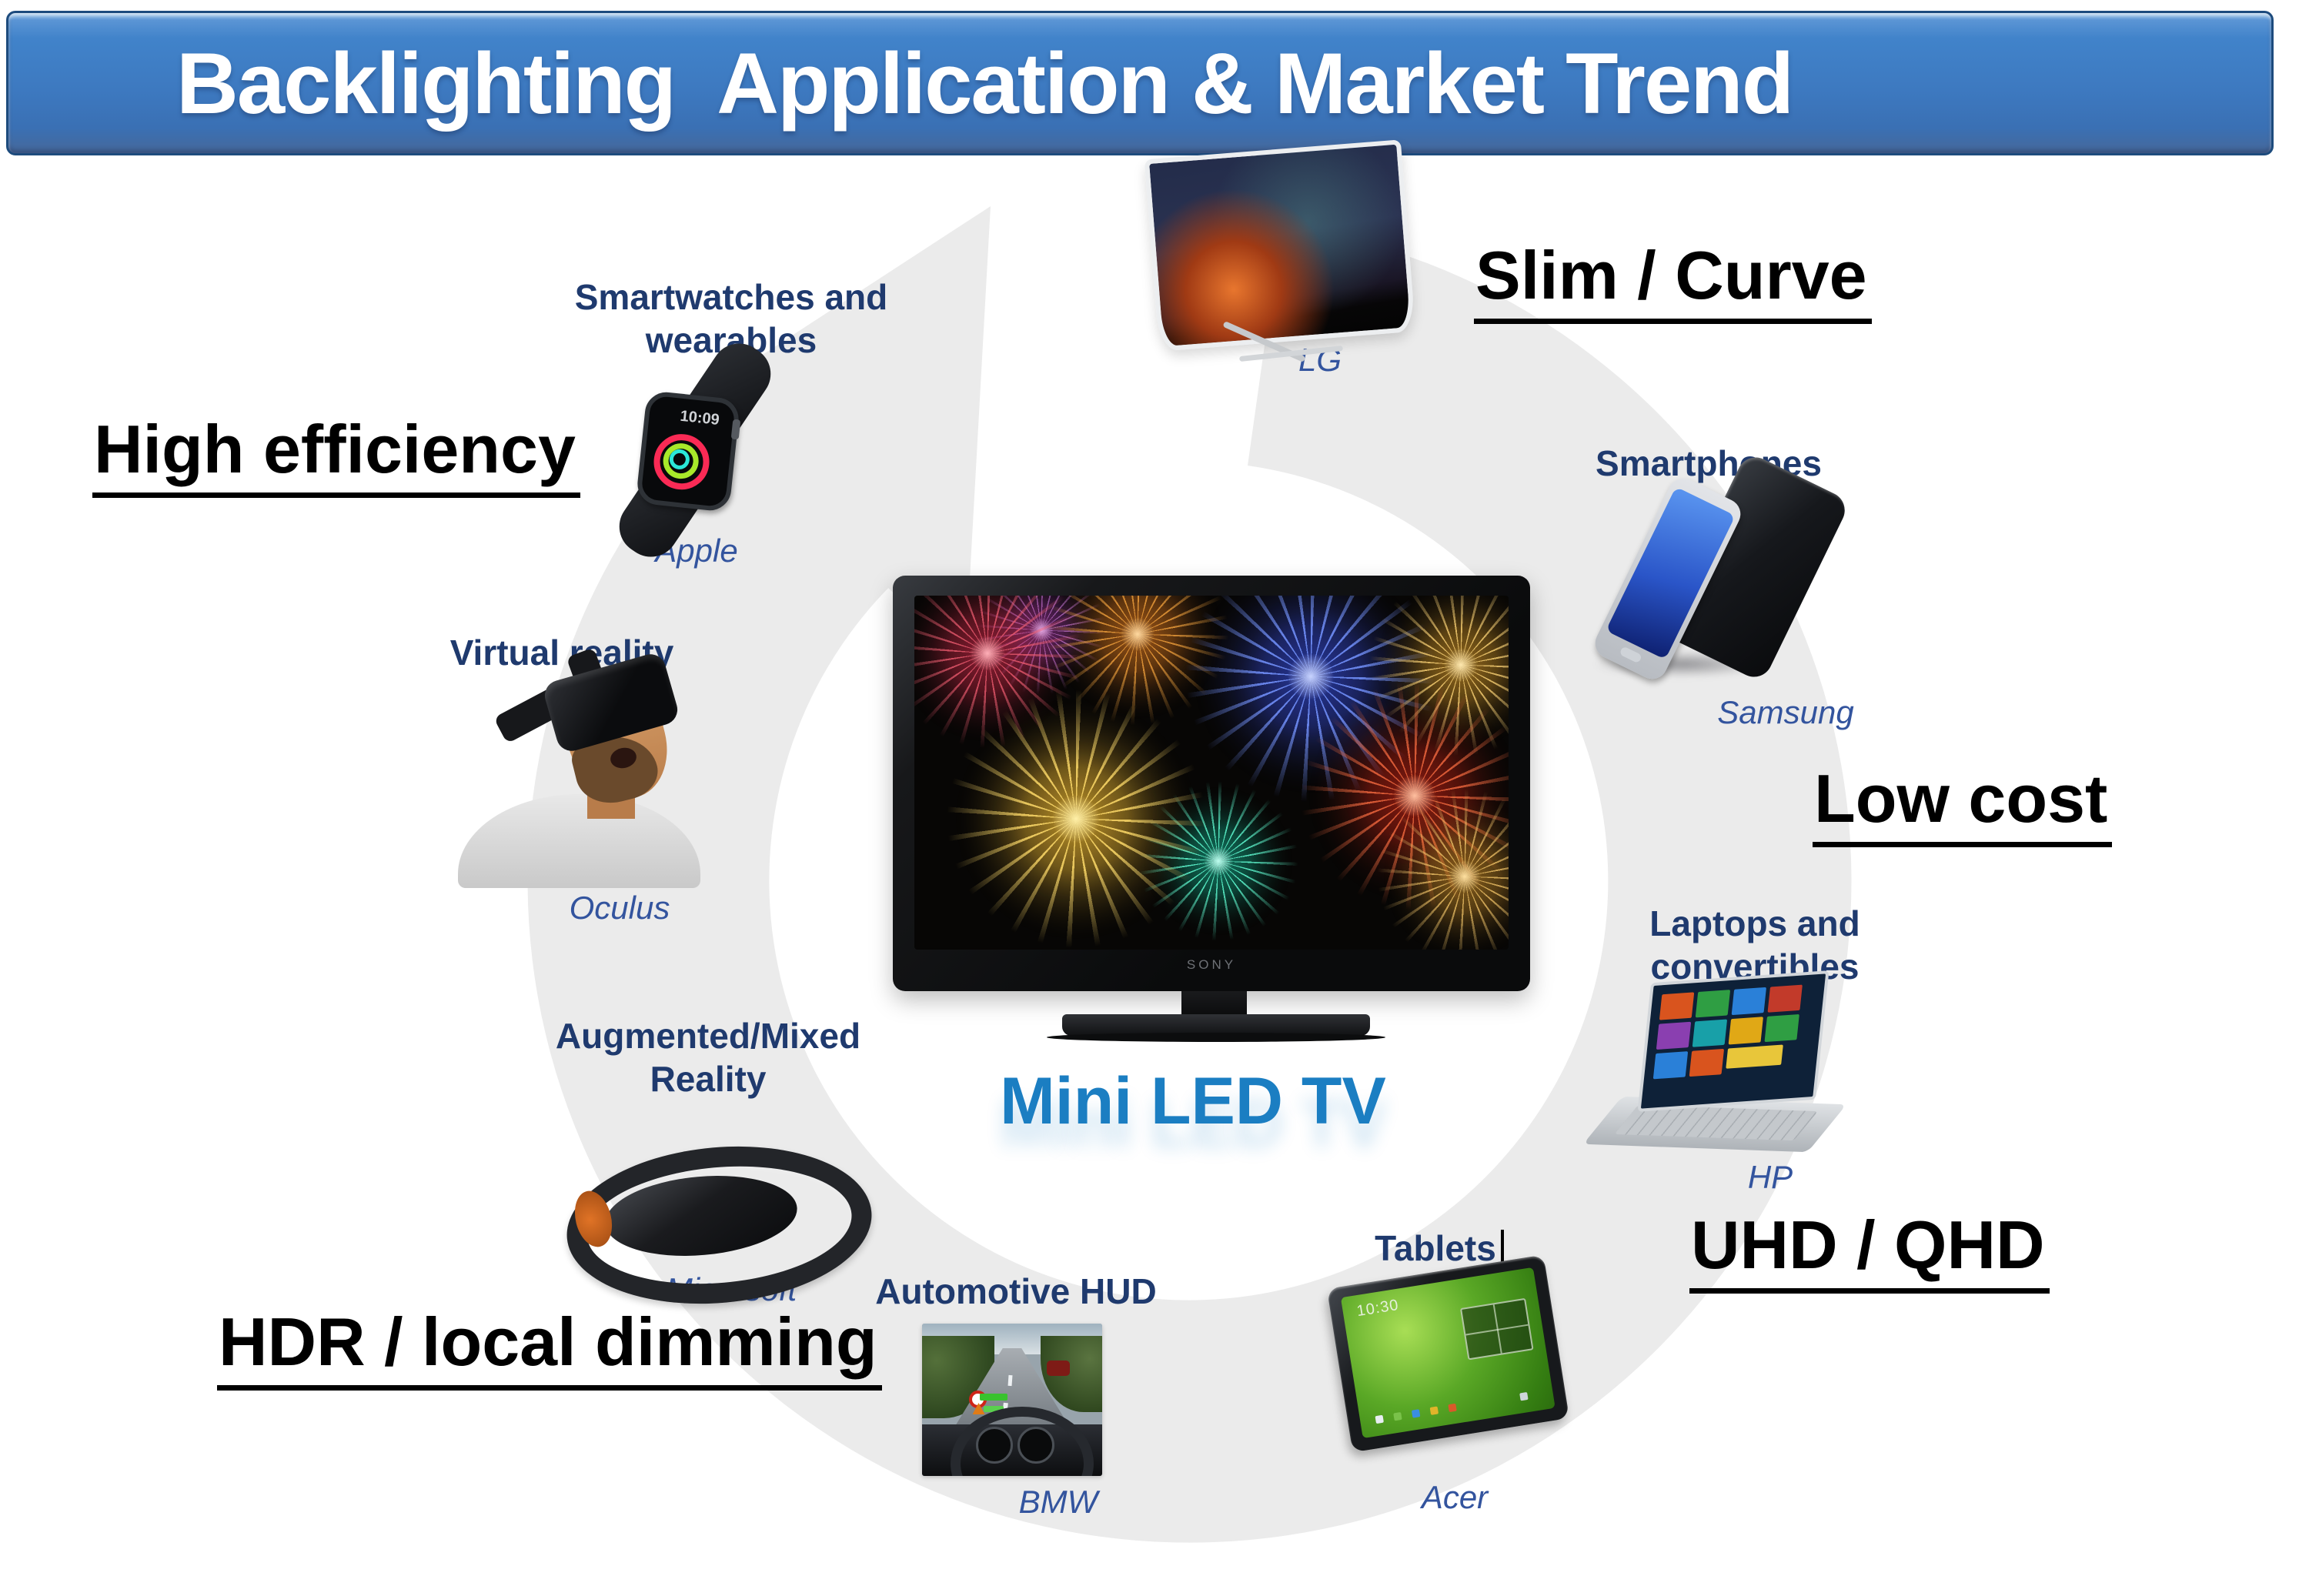 This screenshot has height=1596, width=2309. Describe the element at coordinates (731, 1289) in the screenshot. I see `brand-microsoft: Microsoft` at that location.